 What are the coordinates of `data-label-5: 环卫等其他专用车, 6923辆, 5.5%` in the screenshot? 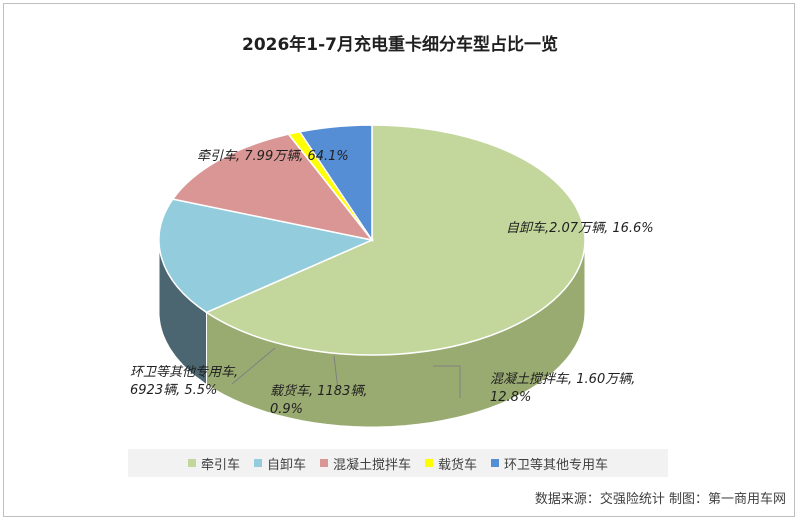 It's located at (184, 381).